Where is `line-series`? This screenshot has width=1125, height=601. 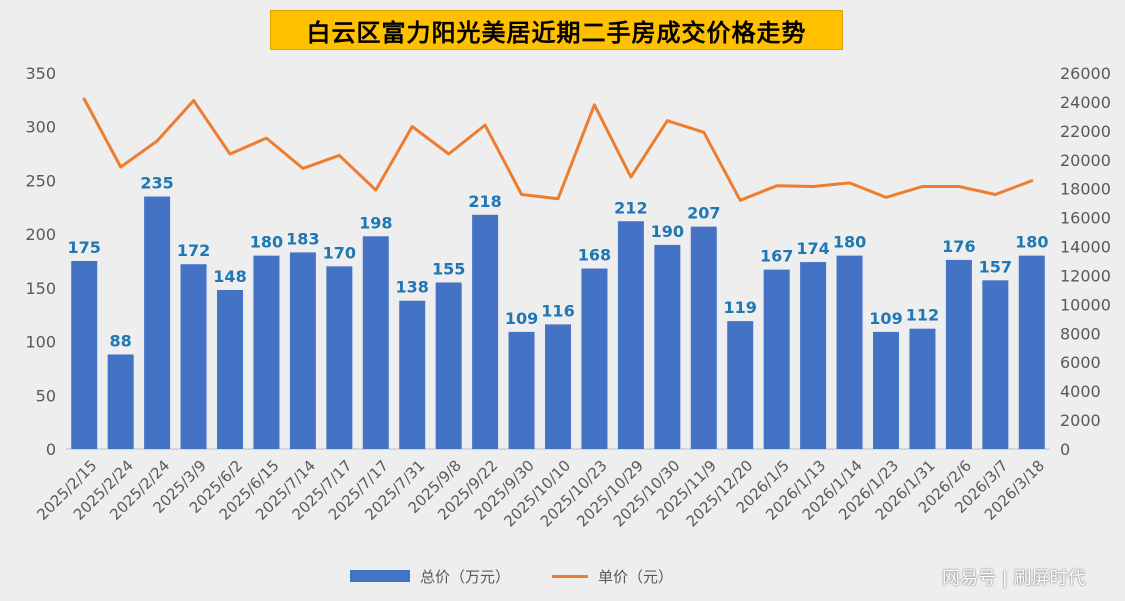 line-series is located at coordinates (558, 149).